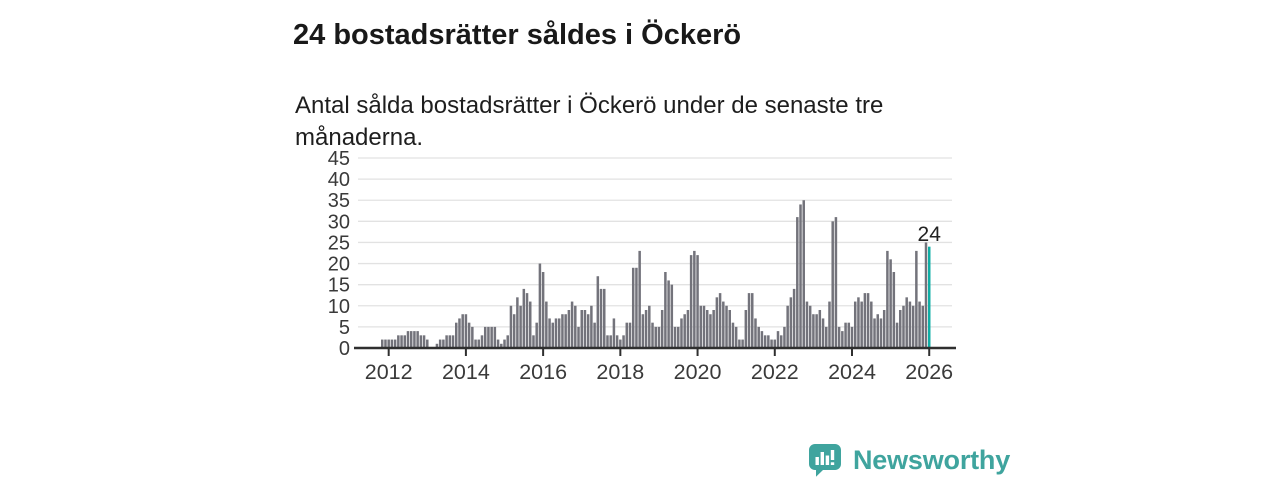 This screenshot has width=1280, height=480. Describe the element at coordinates (339, 201) in the screenshot. I see `y-tick-label: 35` at that location.